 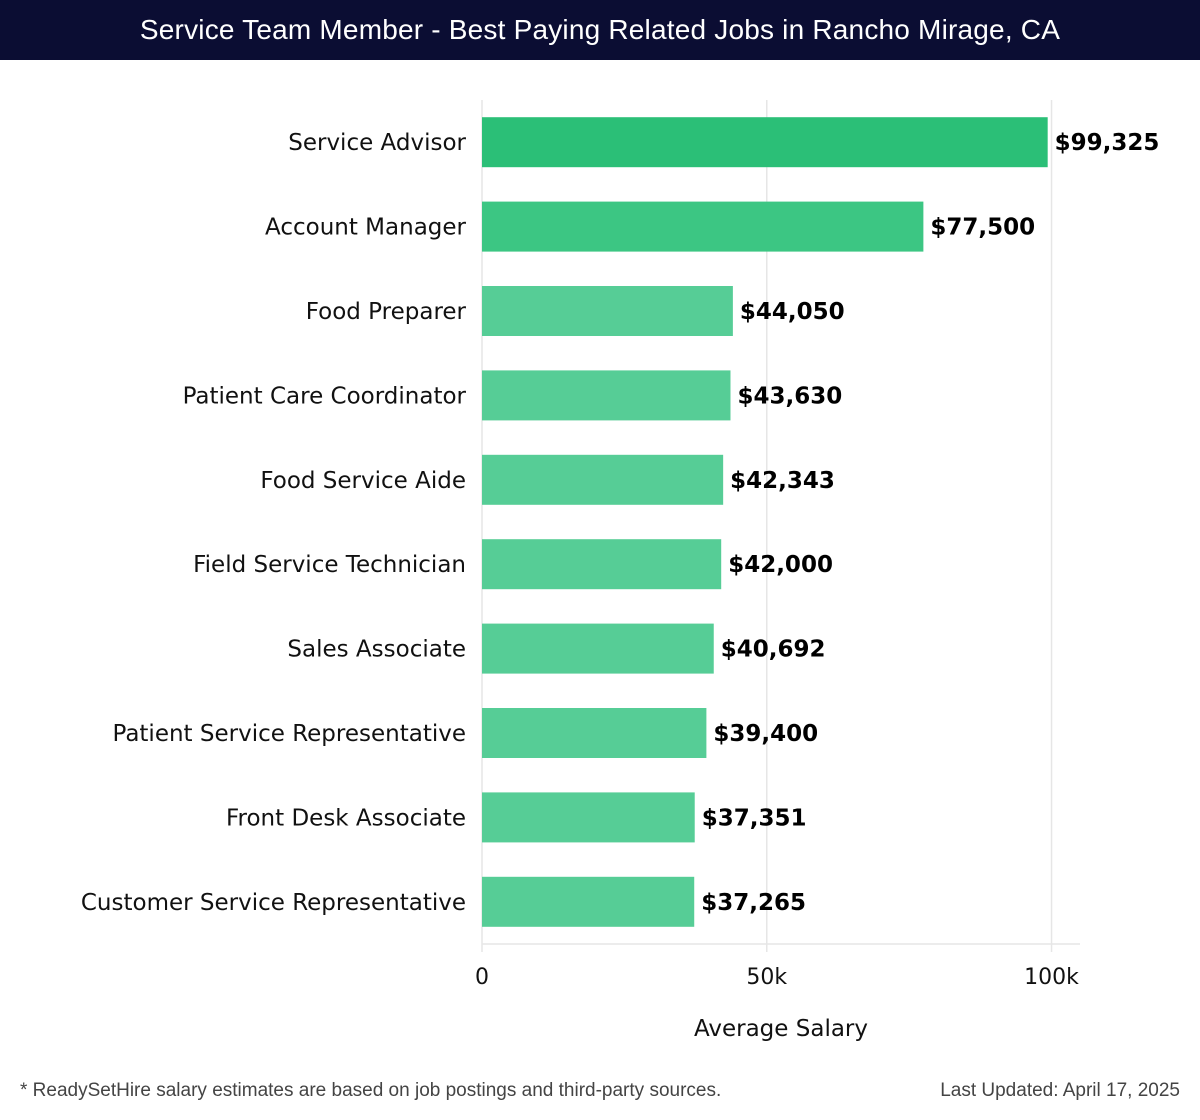 What do you see at coordinates (377, 143) in the screenshot?
I see `category-label: Service Advisor` at bounding box center [377, 143].